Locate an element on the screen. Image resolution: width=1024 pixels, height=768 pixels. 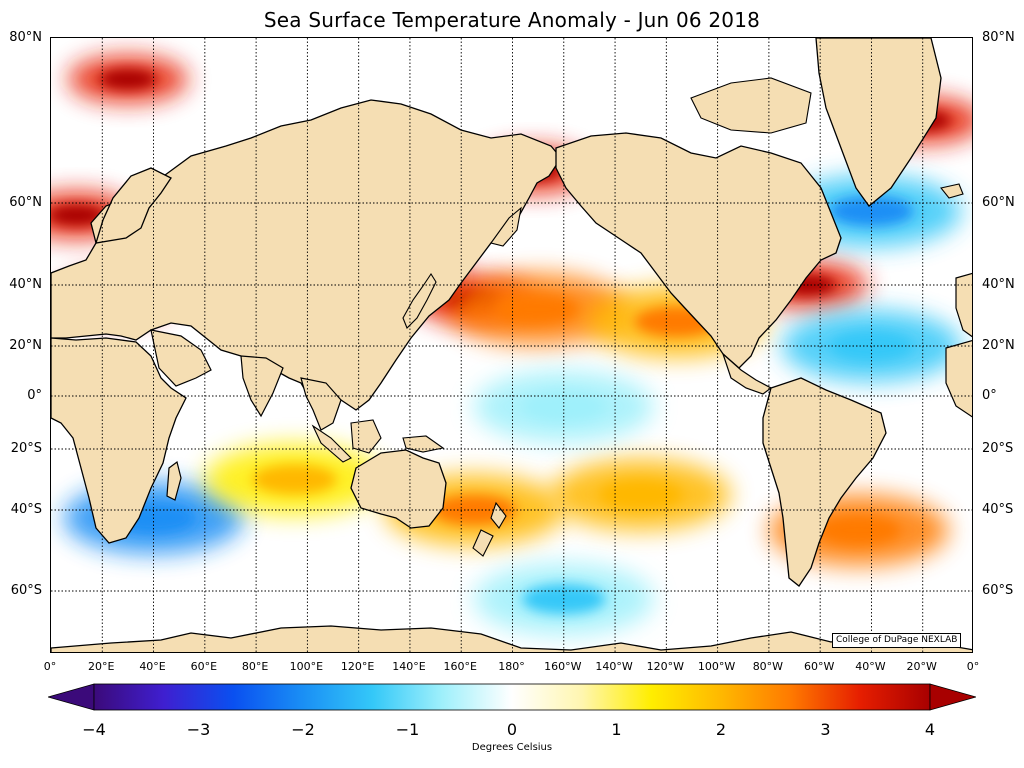
longitude-label: 40°W is located at coordinates (870, 666).